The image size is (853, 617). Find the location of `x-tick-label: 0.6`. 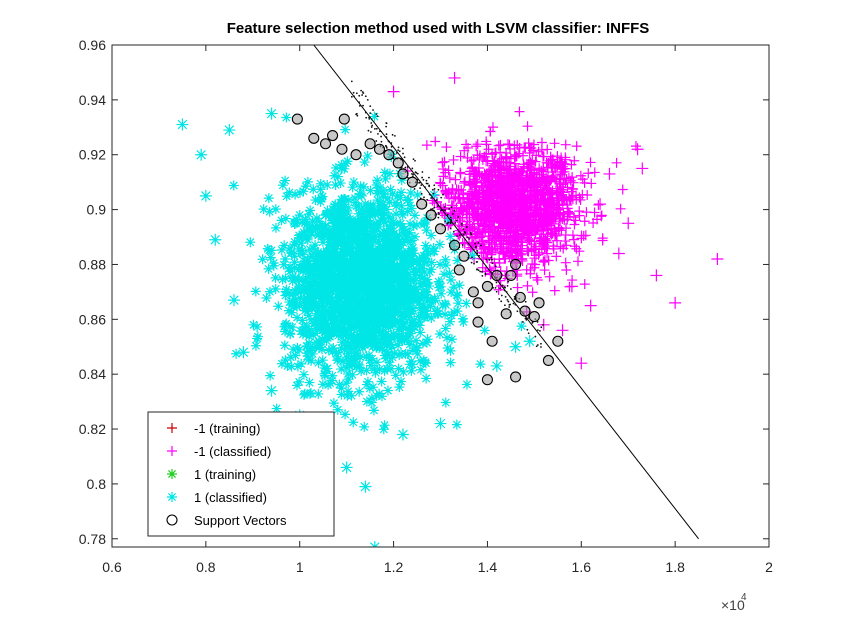

x-tick-label: 0.6 is located at coordinates (112, 567).